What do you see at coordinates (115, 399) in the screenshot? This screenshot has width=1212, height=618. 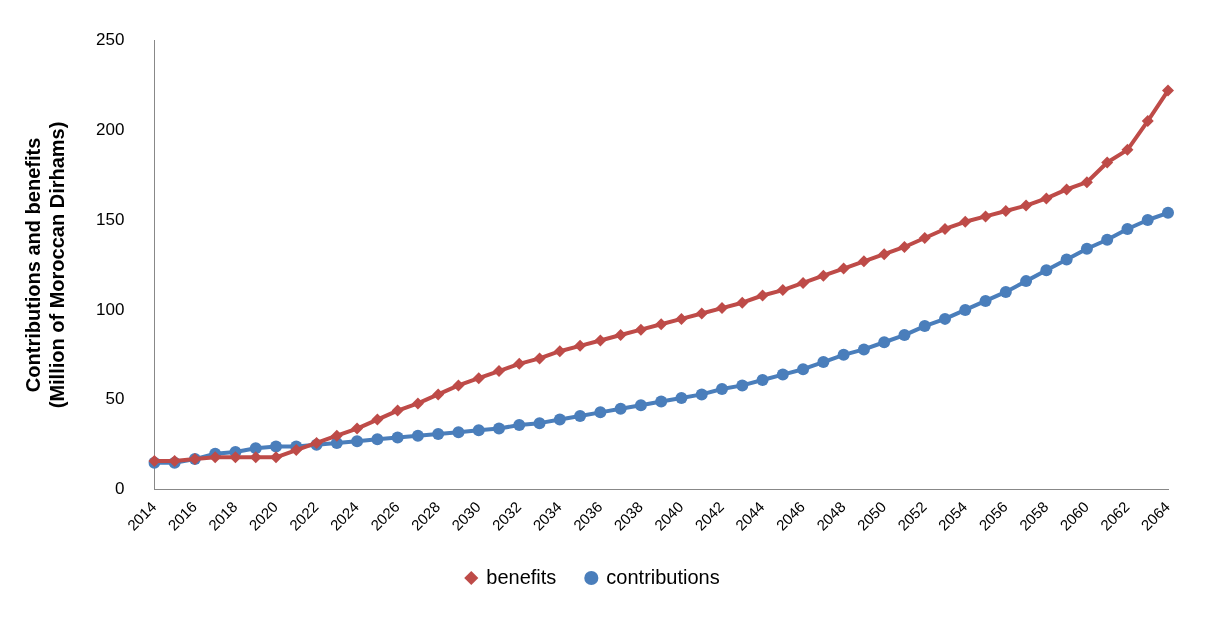 I see `y-tick-label: 50` at bounding box center [115, 399].